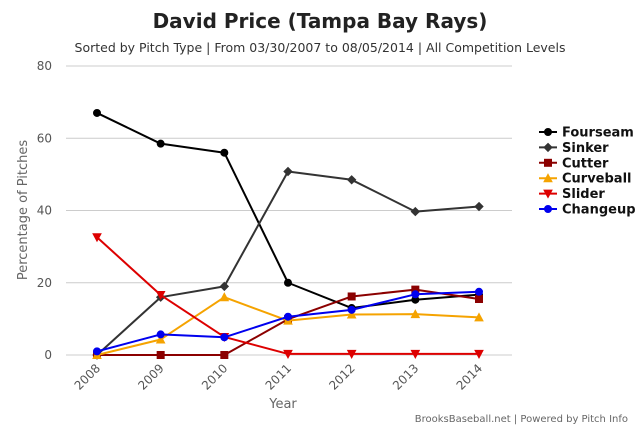 The image size is (640, 427). What do you see at coordinates (320, 21) in the screenshot?
I see `chart-title: David Price (Tampa Bay Rays)` at bounding box center [320, 21].